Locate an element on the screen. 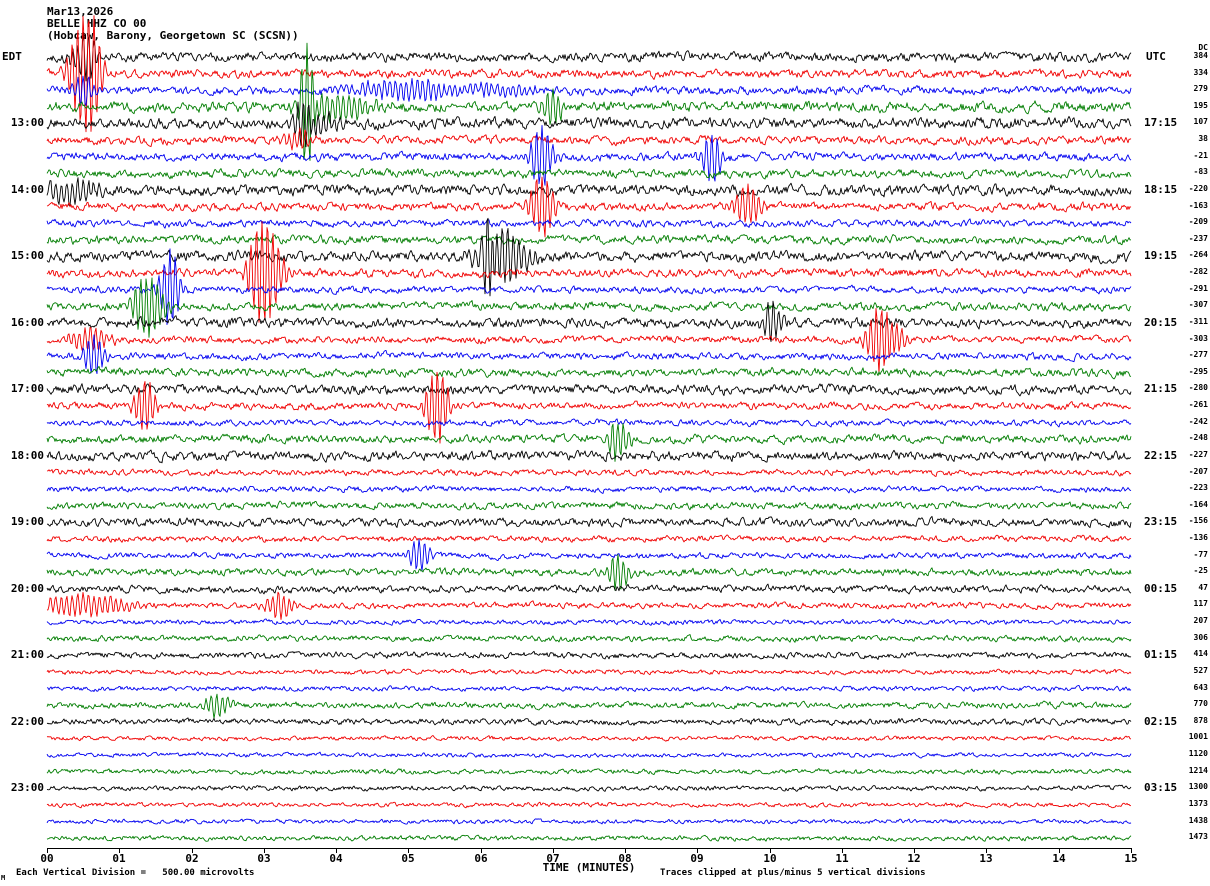  dc-value: 414 is located at coordinates (1200, 653).